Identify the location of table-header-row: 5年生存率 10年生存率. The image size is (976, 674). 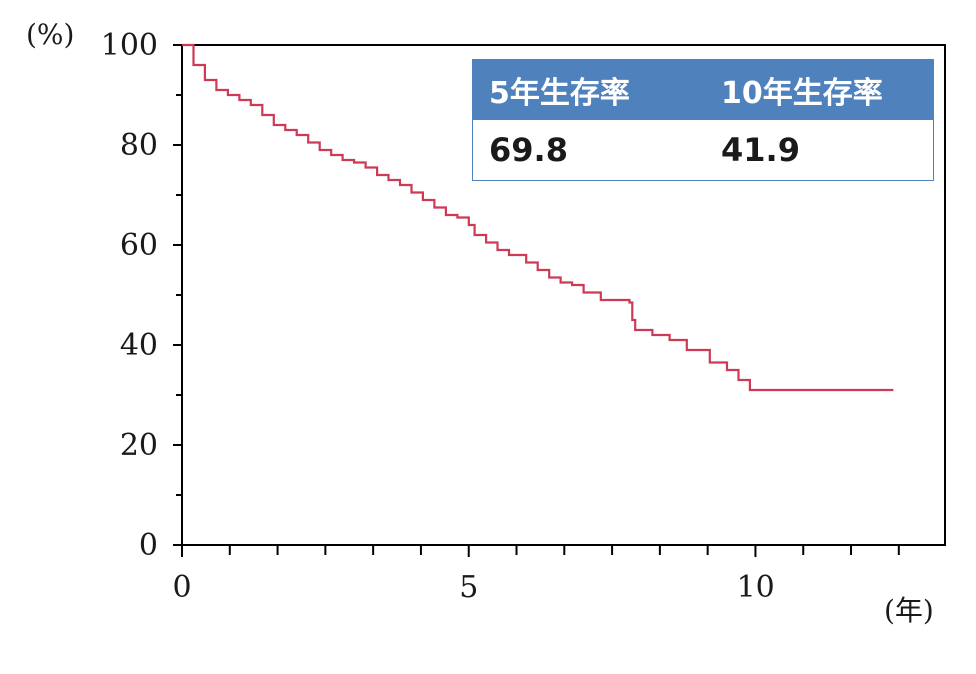
(703, 90).